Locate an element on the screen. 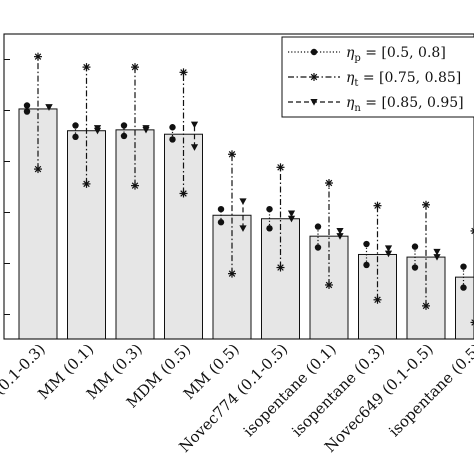  legend-entry: ηn = [0.85, 0.95] is located at coordinates (376, 104).